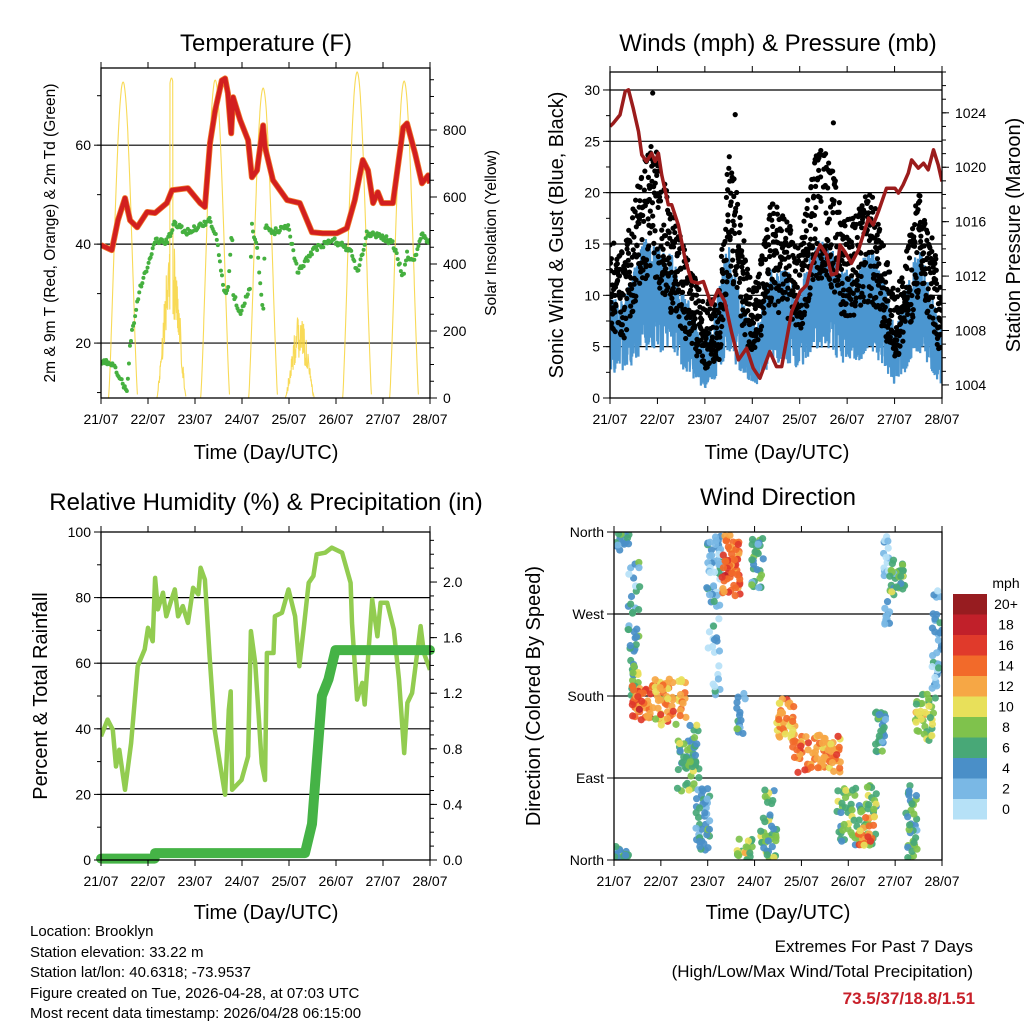 This screenshot has width=1024, height=1024. What do you see at coordinates (799, 419) in the screenshot?
I see `winds-xtick-label: 25/07` at bounding box center [799, 419].